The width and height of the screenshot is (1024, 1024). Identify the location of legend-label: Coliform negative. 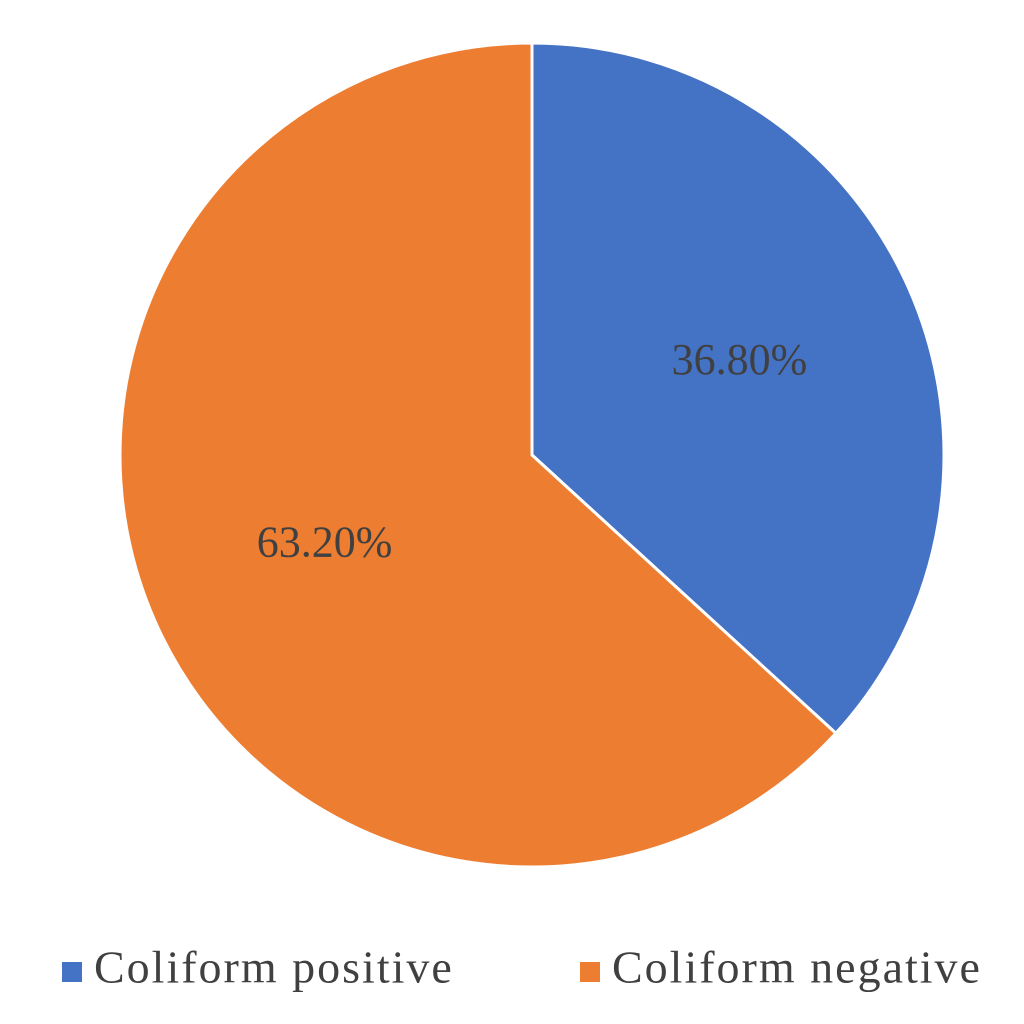
(797, 967).